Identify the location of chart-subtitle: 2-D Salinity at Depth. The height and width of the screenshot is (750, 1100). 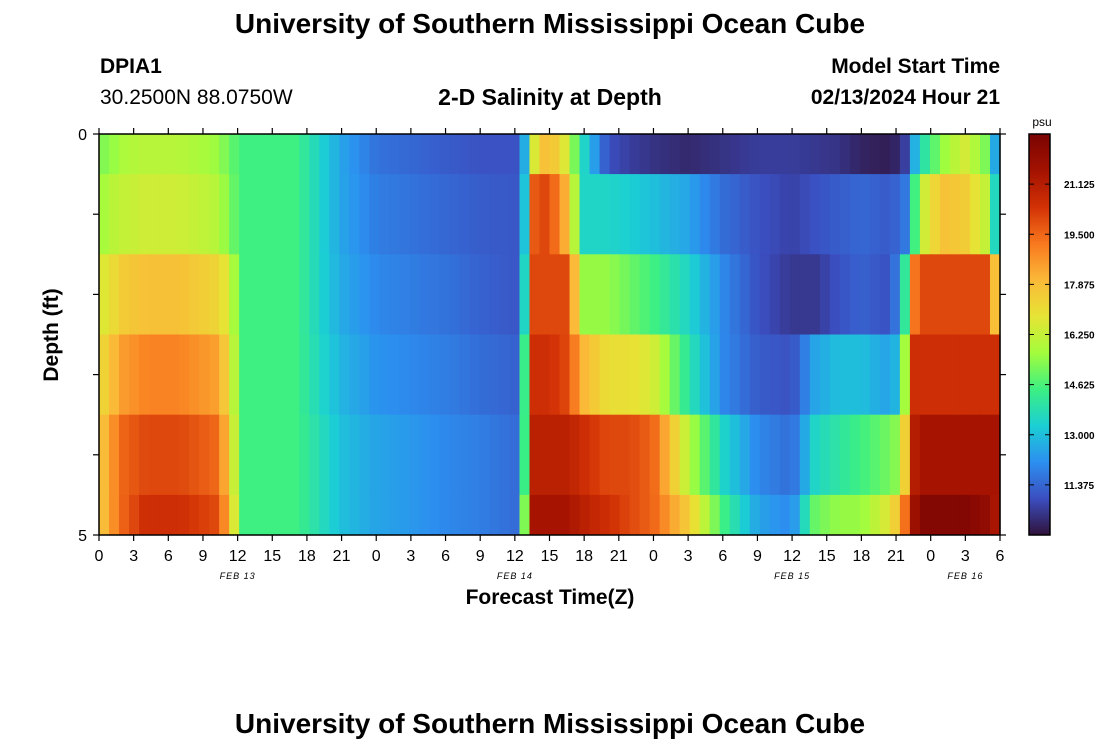
(550, 97).